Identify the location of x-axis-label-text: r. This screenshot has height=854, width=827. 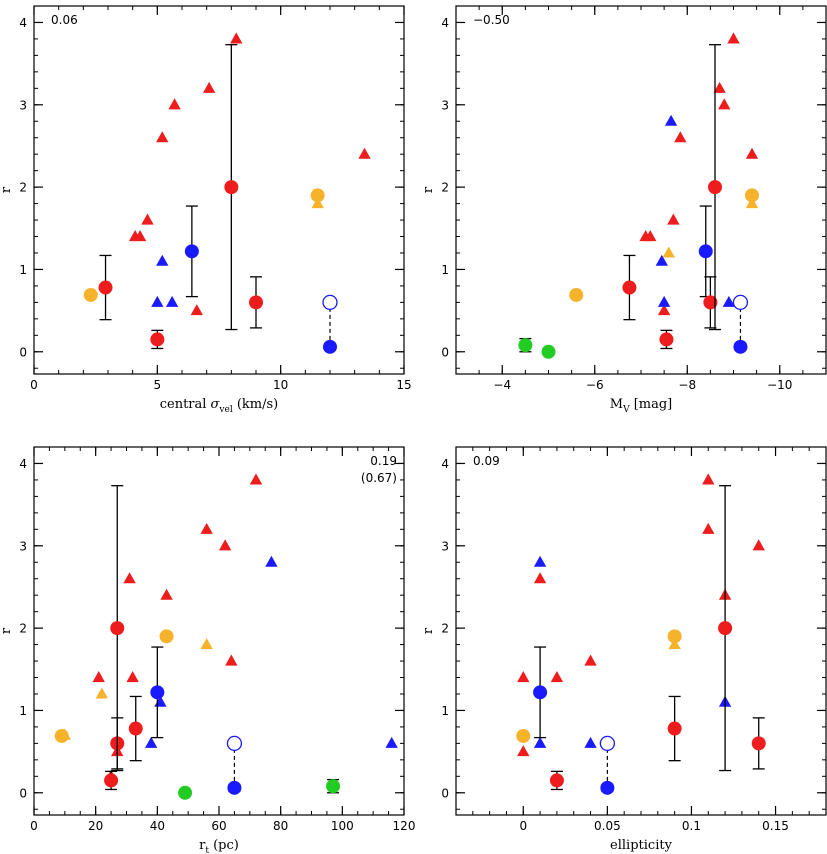
(202, 845).